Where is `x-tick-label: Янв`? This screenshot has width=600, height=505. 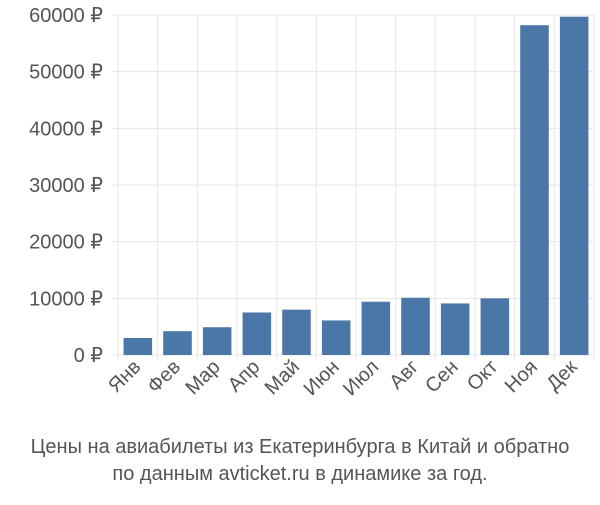
x-tick-label: Янв is located at coordinates (124, 376).